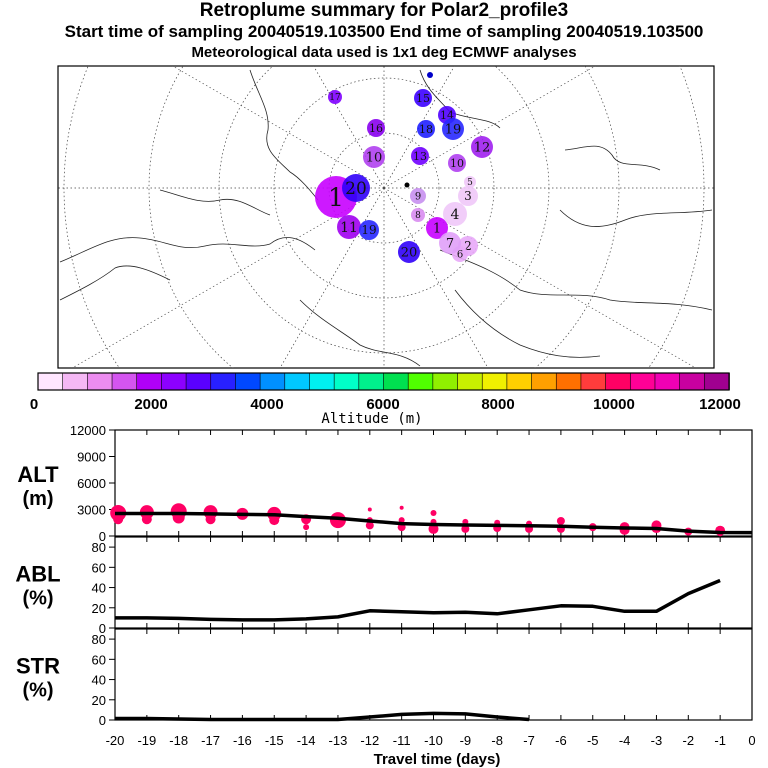 The width and height of the screenshot is (768, 768). Describe the element at coordinates (751, 740) in the screenshot. I see `x-tick-label: 0` at that location.